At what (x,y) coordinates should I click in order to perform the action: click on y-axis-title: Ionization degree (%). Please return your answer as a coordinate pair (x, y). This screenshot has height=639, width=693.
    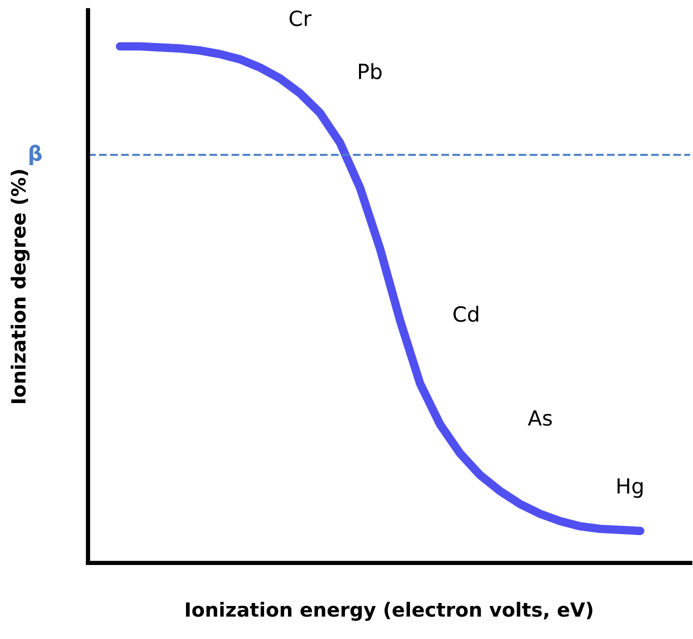
    Looking at the image, I should click on (20, 287).